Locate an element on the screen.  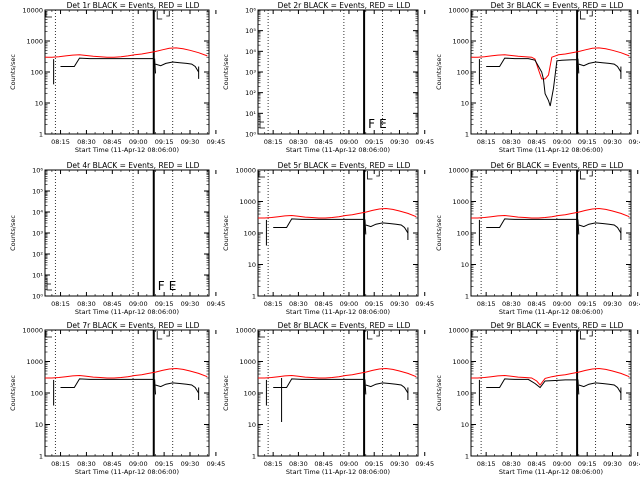
y-tick-label: 10⁶ is located at coordinates (250, 11).